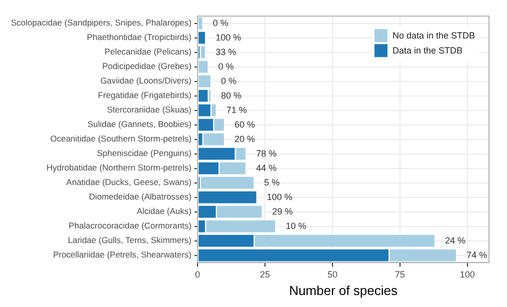 The width and height of the screenshot is (507, 307). What do you see at coordinates (145, 95) in the screenshot?
I see `y-tick-label: Fregatidae (Frigatebirds)` at bounding box center [145, 95].